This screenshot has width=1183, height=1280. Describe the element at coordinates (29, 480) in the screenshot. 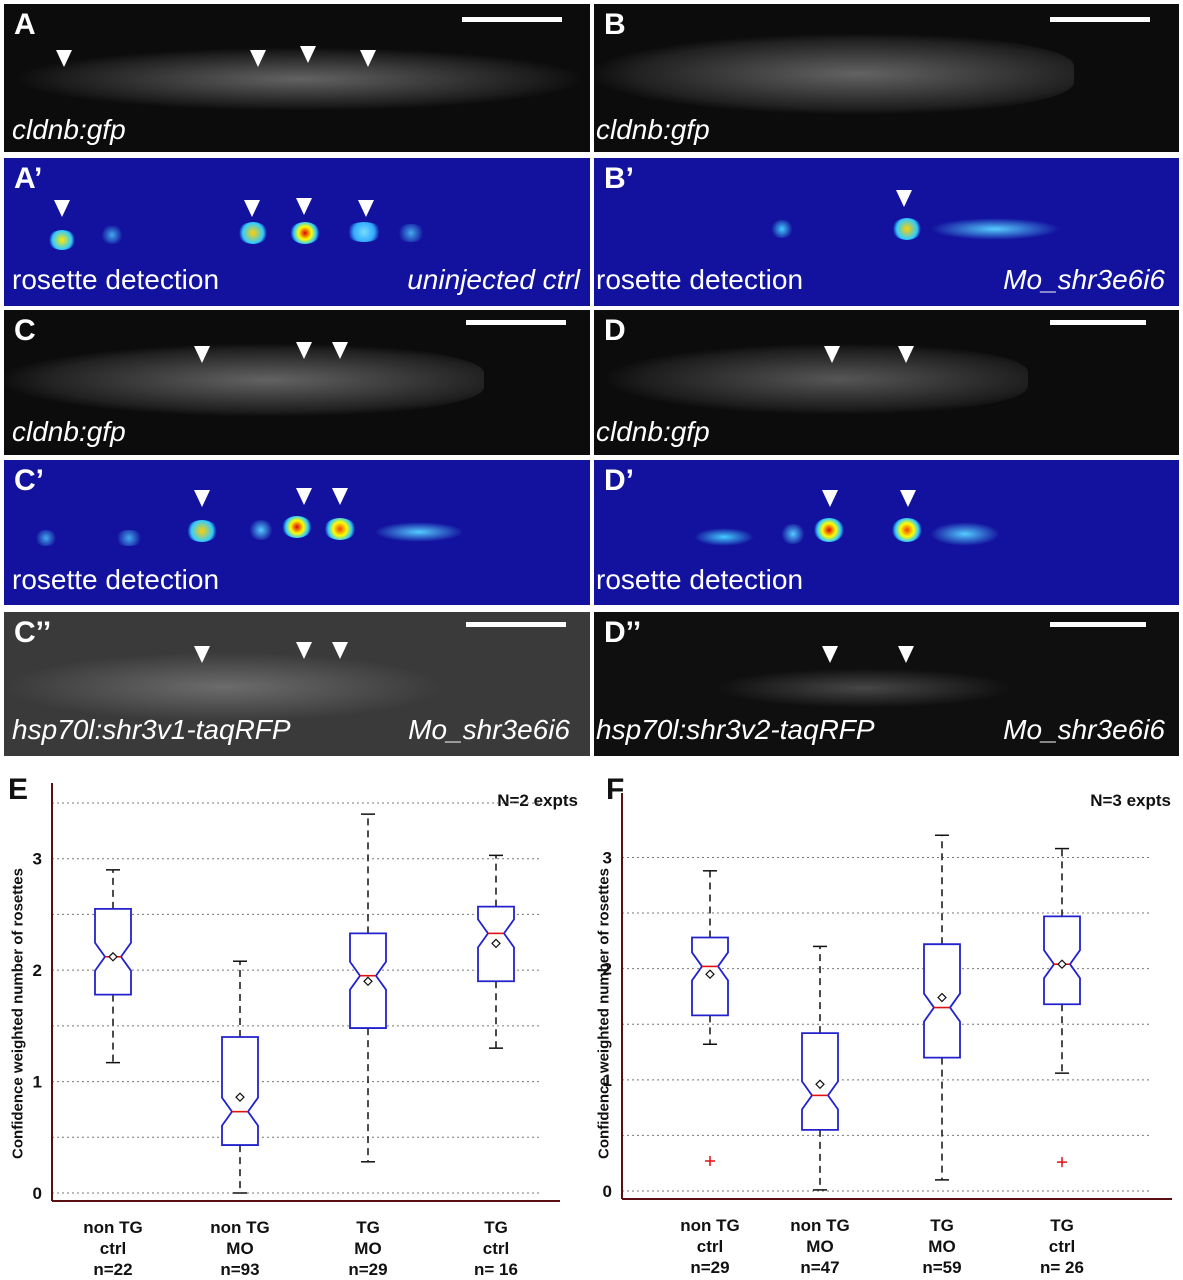

I see `panel-label: C’` at that location.